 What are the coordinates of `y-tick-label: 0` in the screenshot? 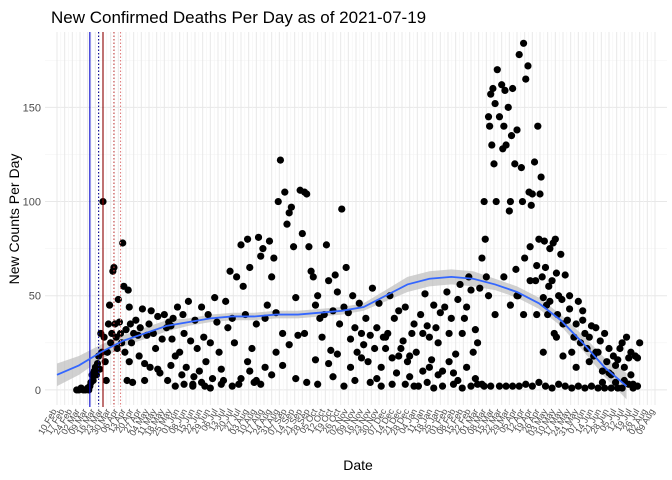 It's located at (38, 391).